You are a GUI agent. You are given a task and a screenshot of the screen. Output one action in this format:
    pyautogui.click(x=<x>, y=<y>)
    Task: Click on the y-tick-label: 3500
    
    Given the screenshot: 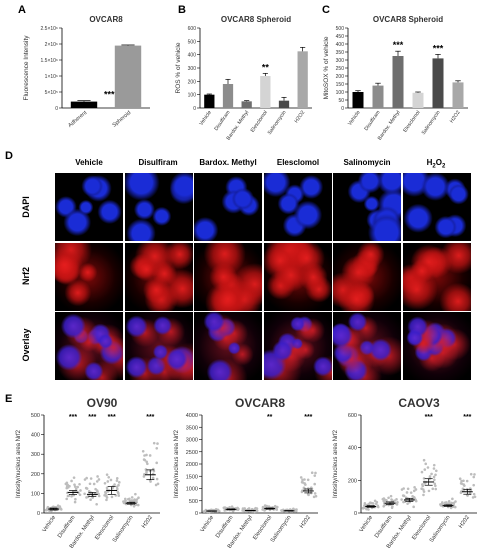 What is the action you would take?
    pyautogui.click(x=192, y=428)
    